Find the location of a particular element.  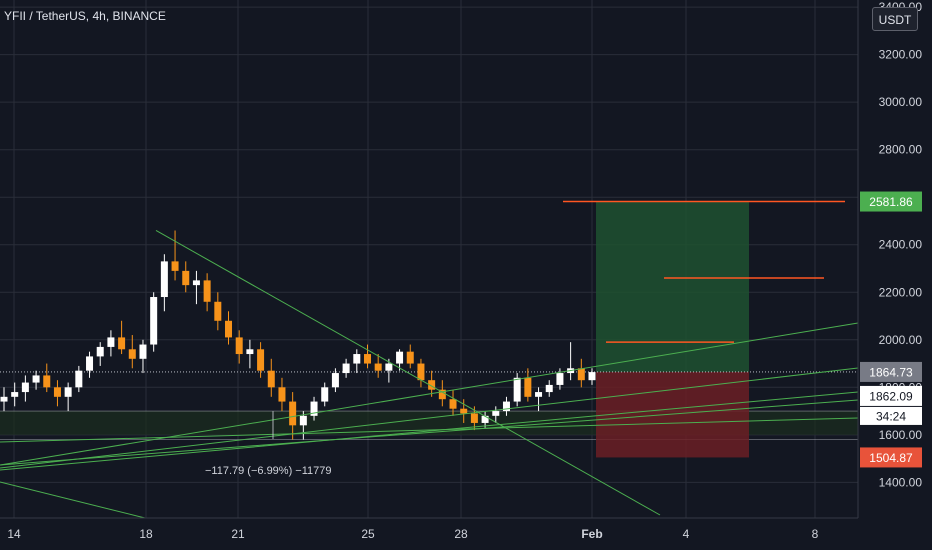

loss-zone is located at coordinates (672, 414).